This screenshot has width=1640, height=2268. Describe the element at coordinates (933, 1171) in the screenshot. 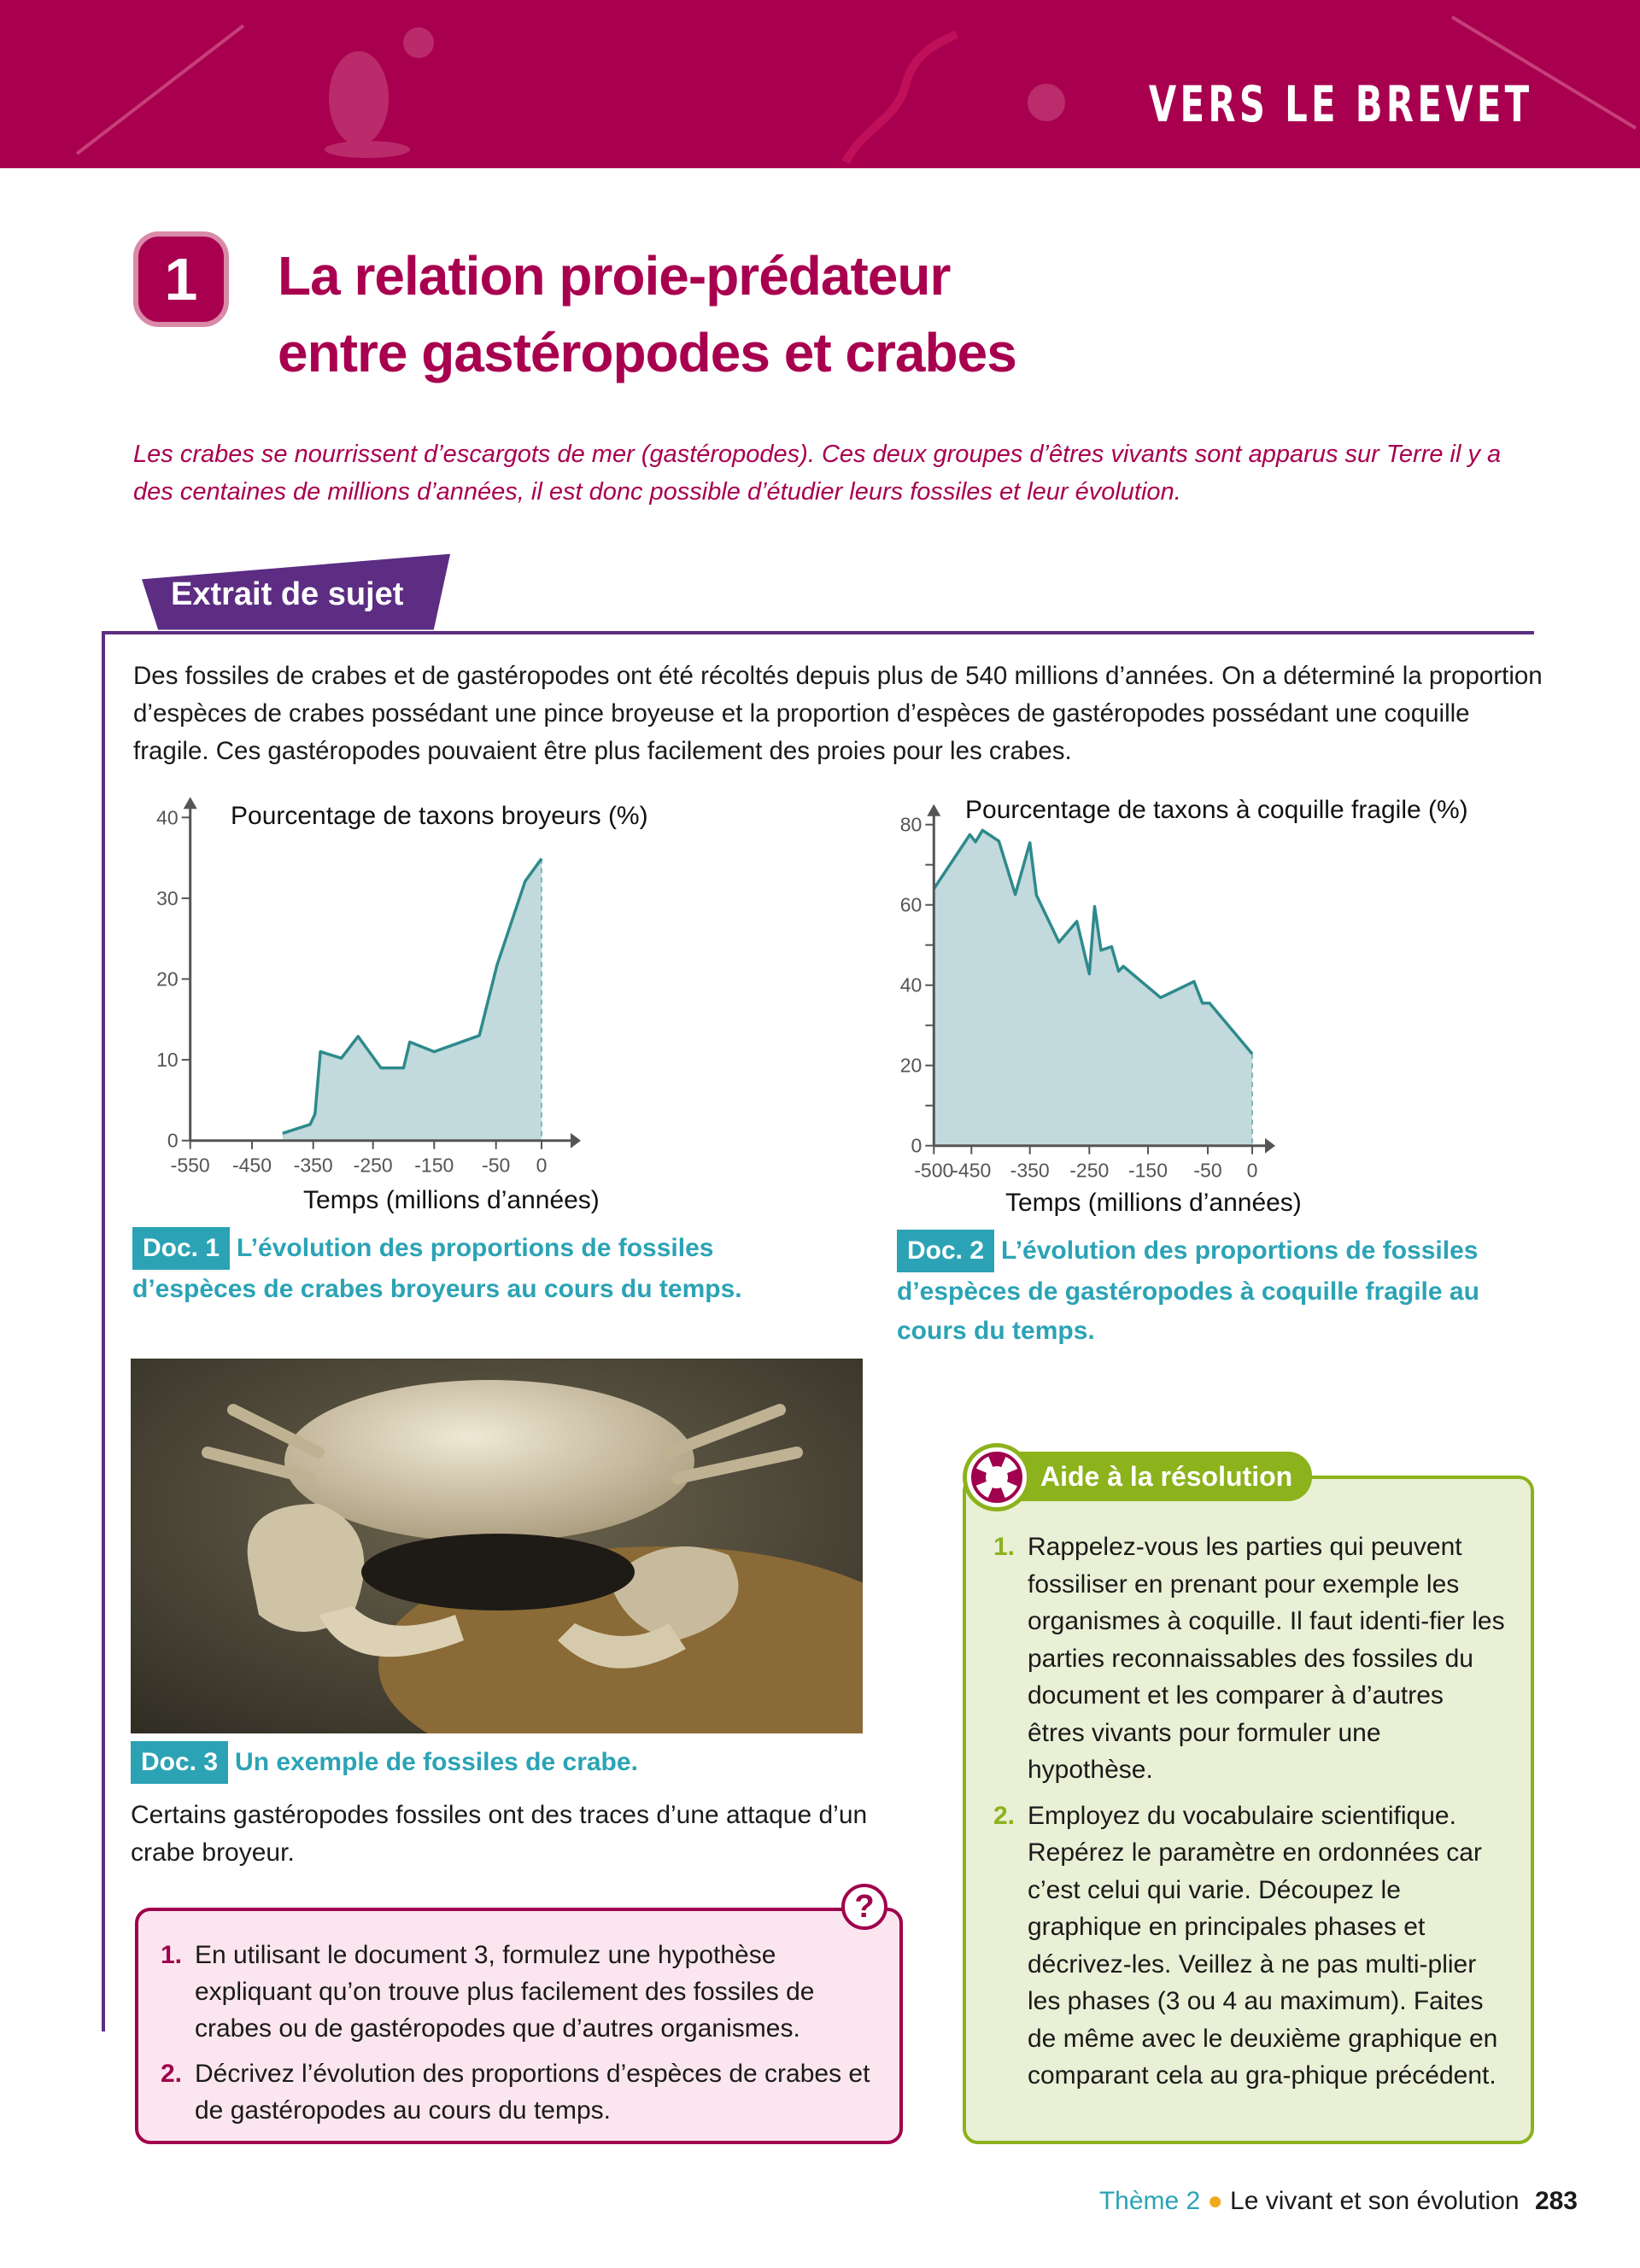

I see `x-tick-label: -500` at that location.